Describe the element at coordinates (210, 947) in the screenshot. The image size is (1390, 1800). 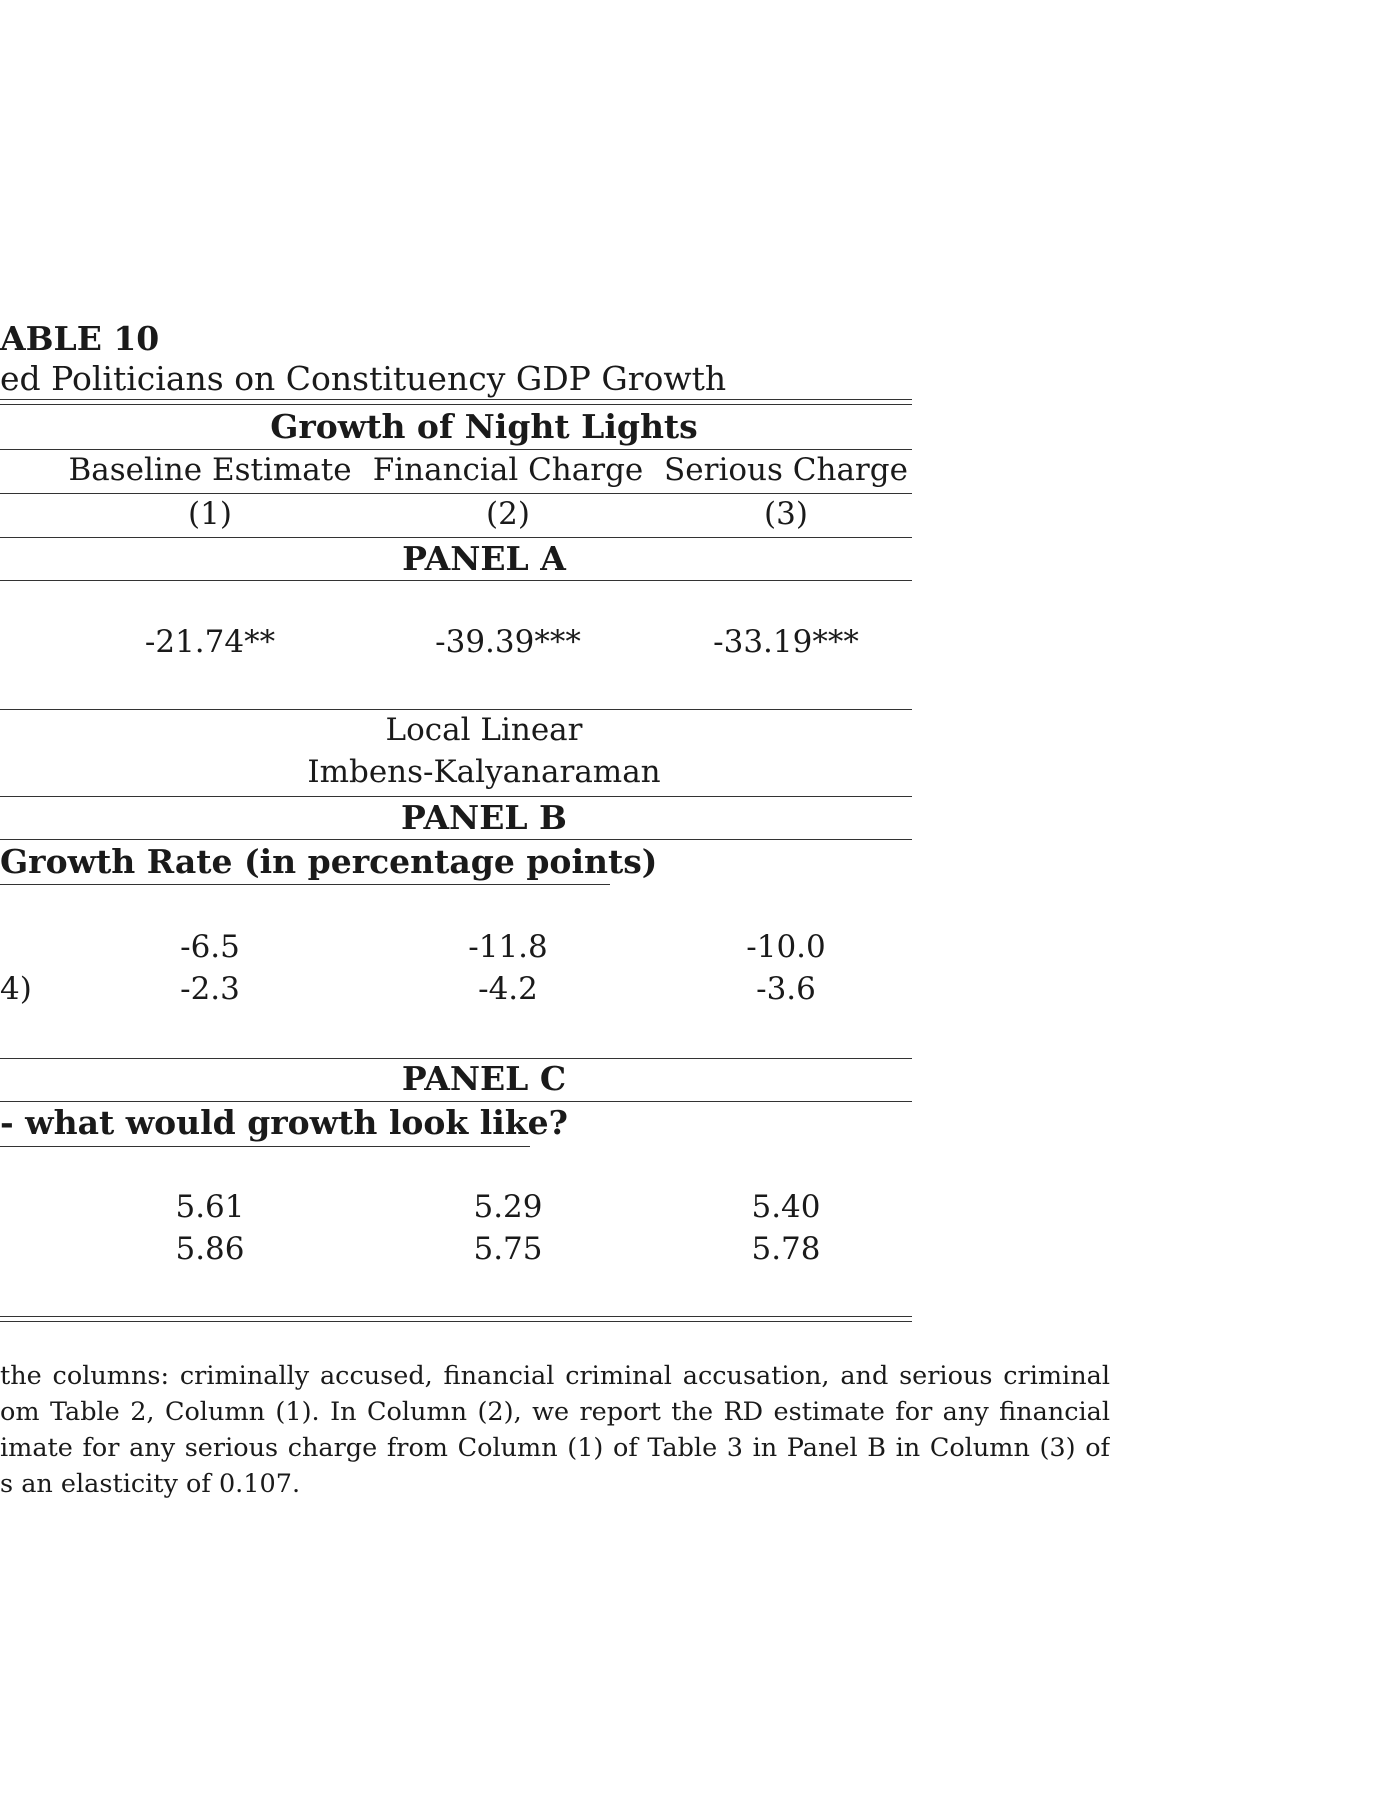
I see `panel-b-row1-value-1: -6.5` at that location.